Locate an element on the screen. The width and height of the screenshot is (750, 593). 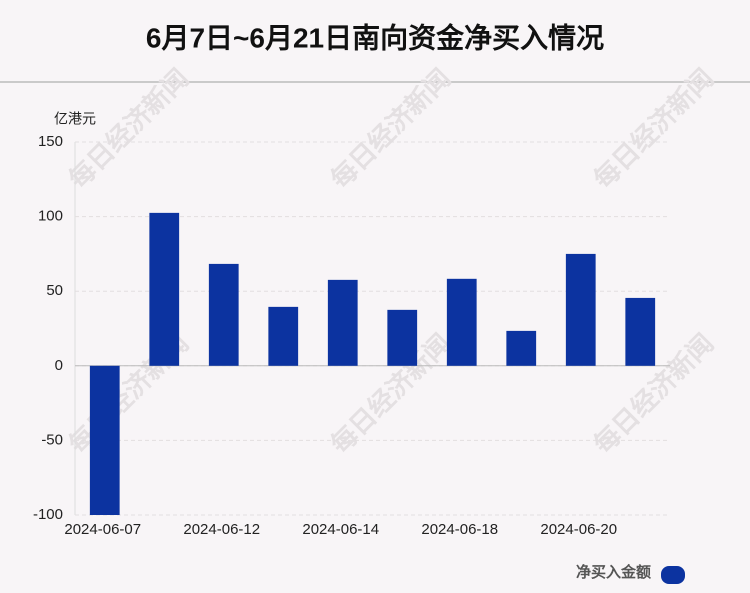
x-tick-label: 2024-06-14 is located at coordinates (340, 529).